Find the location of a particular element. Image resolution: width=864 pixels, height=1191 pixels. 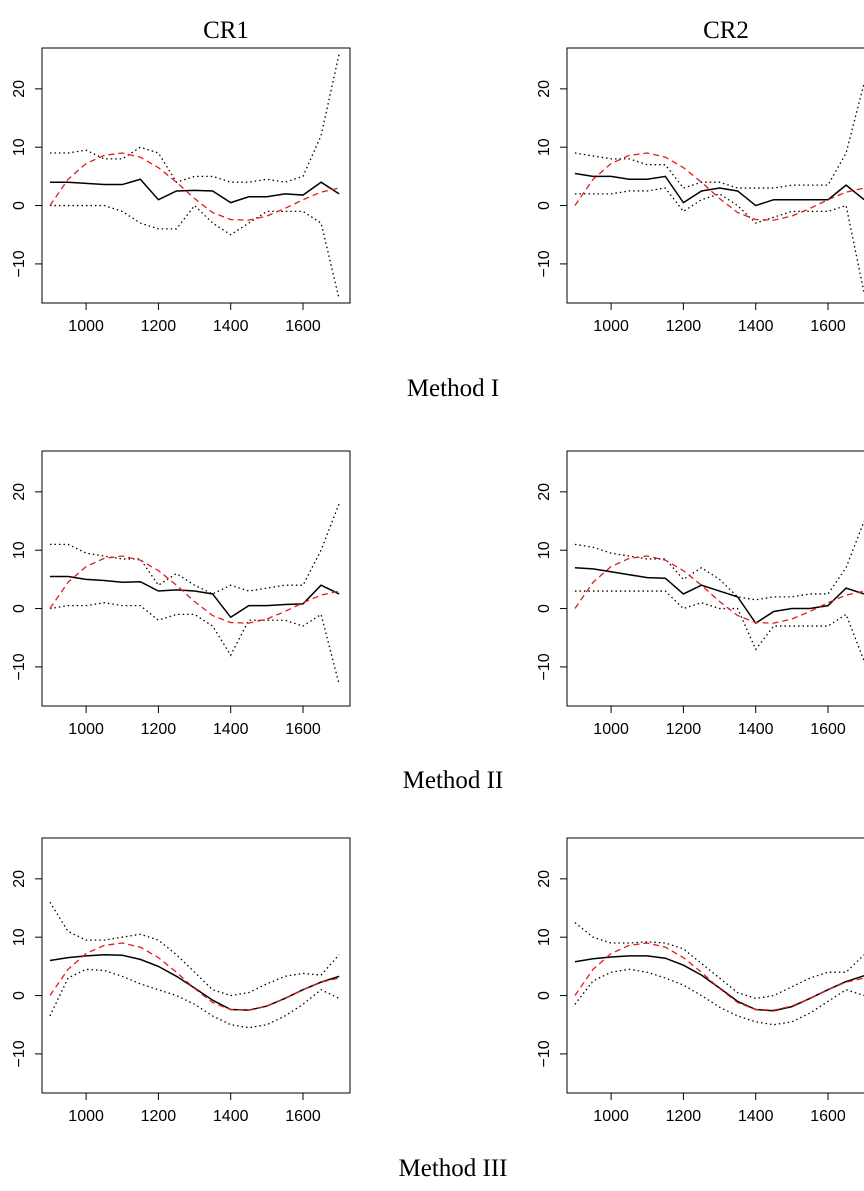

row-title: Method III is located at coordinates (453, 1168).